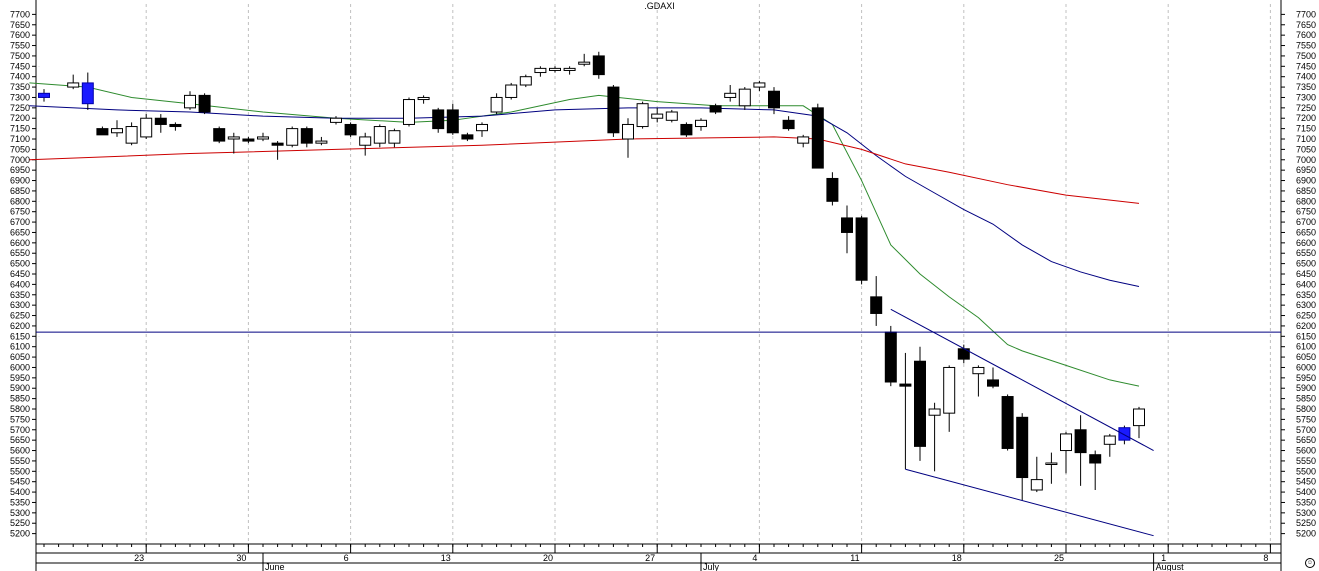  I want to click on y-tick-label: 5550, so click(20, 461).